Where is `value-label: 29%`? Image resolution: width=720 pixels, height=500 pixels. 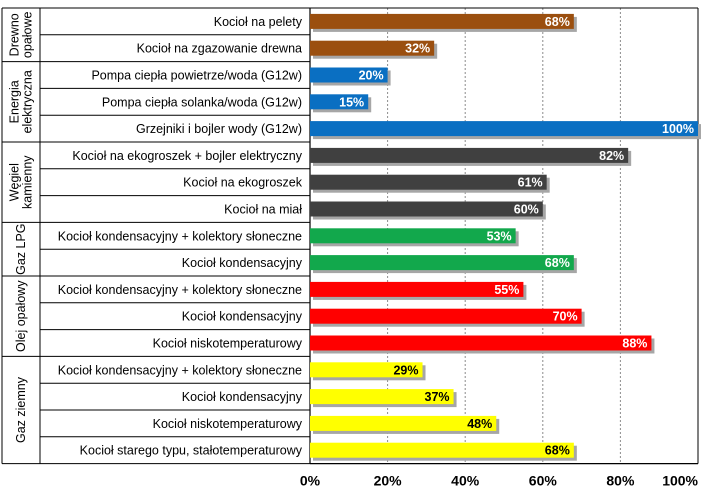
value-label: 29% is located at coordinates (405, 370).